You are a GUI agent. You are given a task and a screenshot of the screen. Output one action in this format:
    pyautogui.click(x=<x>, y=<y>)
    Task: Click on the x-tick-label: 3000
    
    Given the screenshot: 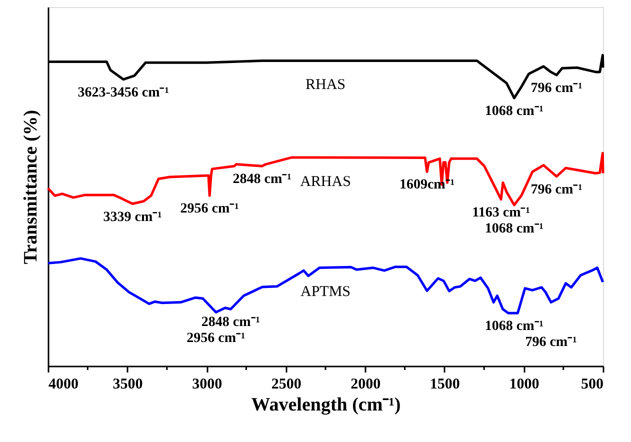 What is the action you would take?
    pyautogui.click(x=207, y=384)
    